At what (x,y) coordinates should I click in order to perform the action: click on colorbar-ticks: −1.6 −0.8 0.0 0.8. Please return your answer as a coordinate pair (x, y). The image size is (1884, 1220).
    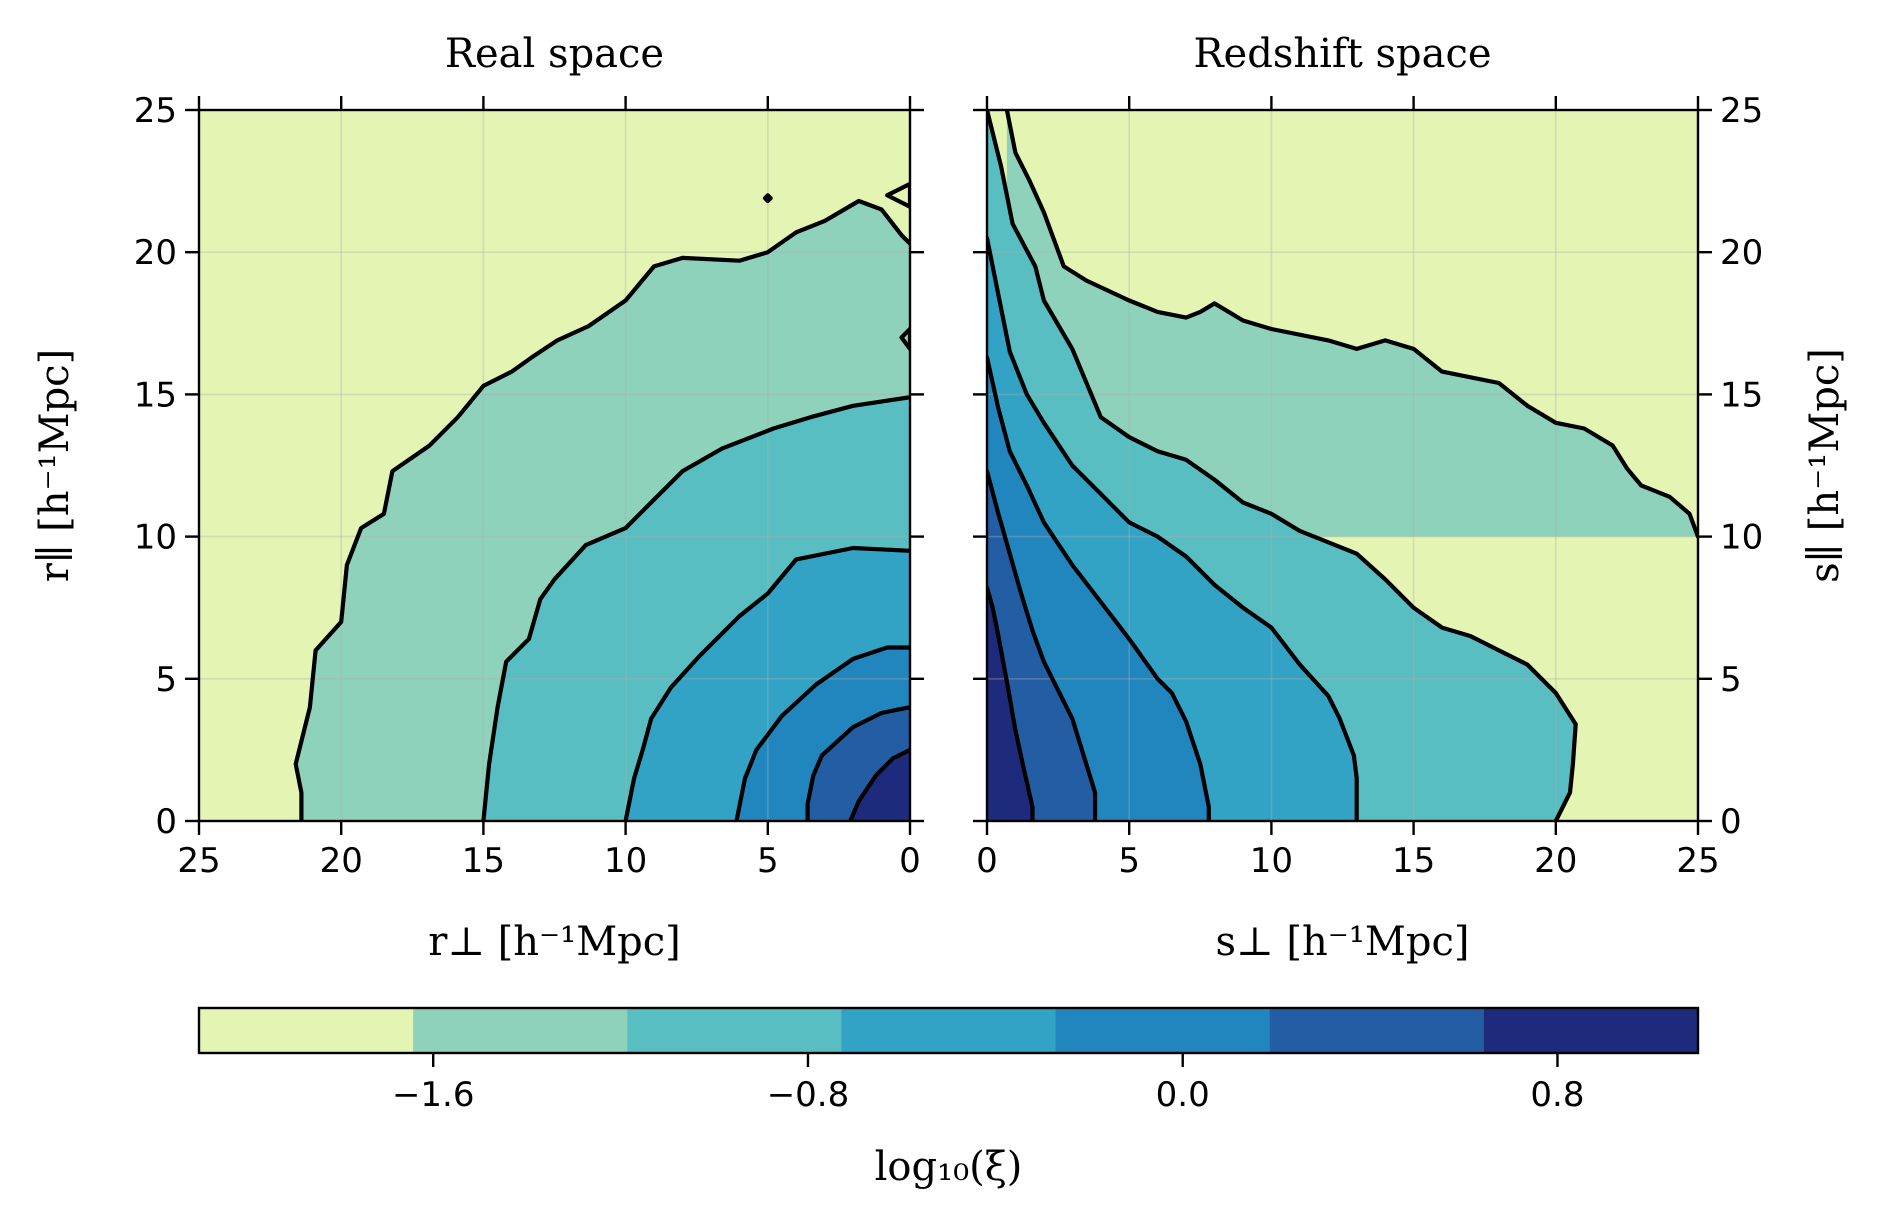
    Looking at the image, I should click on (988, 1084).